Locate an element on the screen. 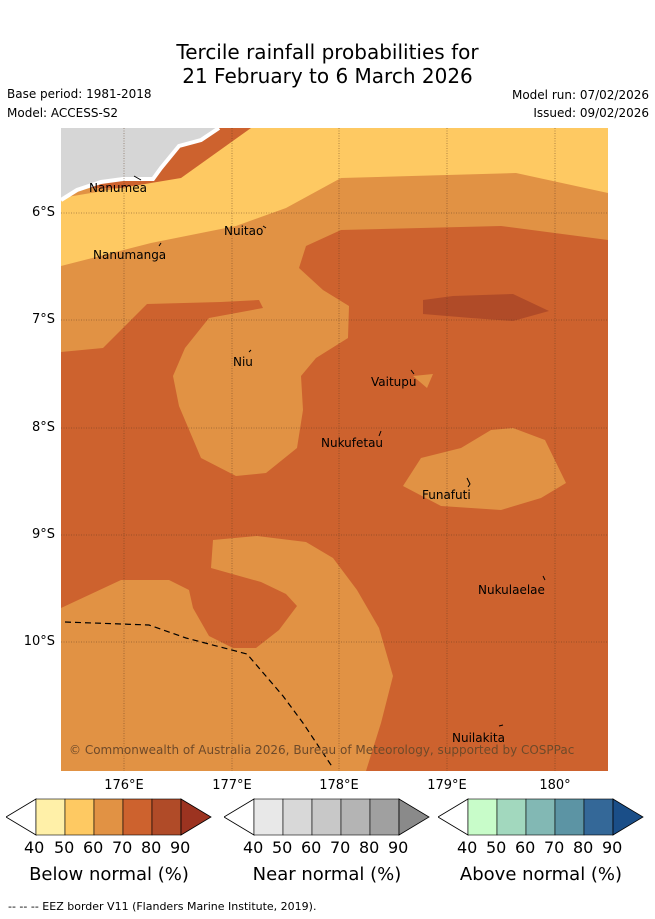 The width and height of the screenshot is (655, 919). y-tick-7S: 7°S is located at coordinates (43, 319).